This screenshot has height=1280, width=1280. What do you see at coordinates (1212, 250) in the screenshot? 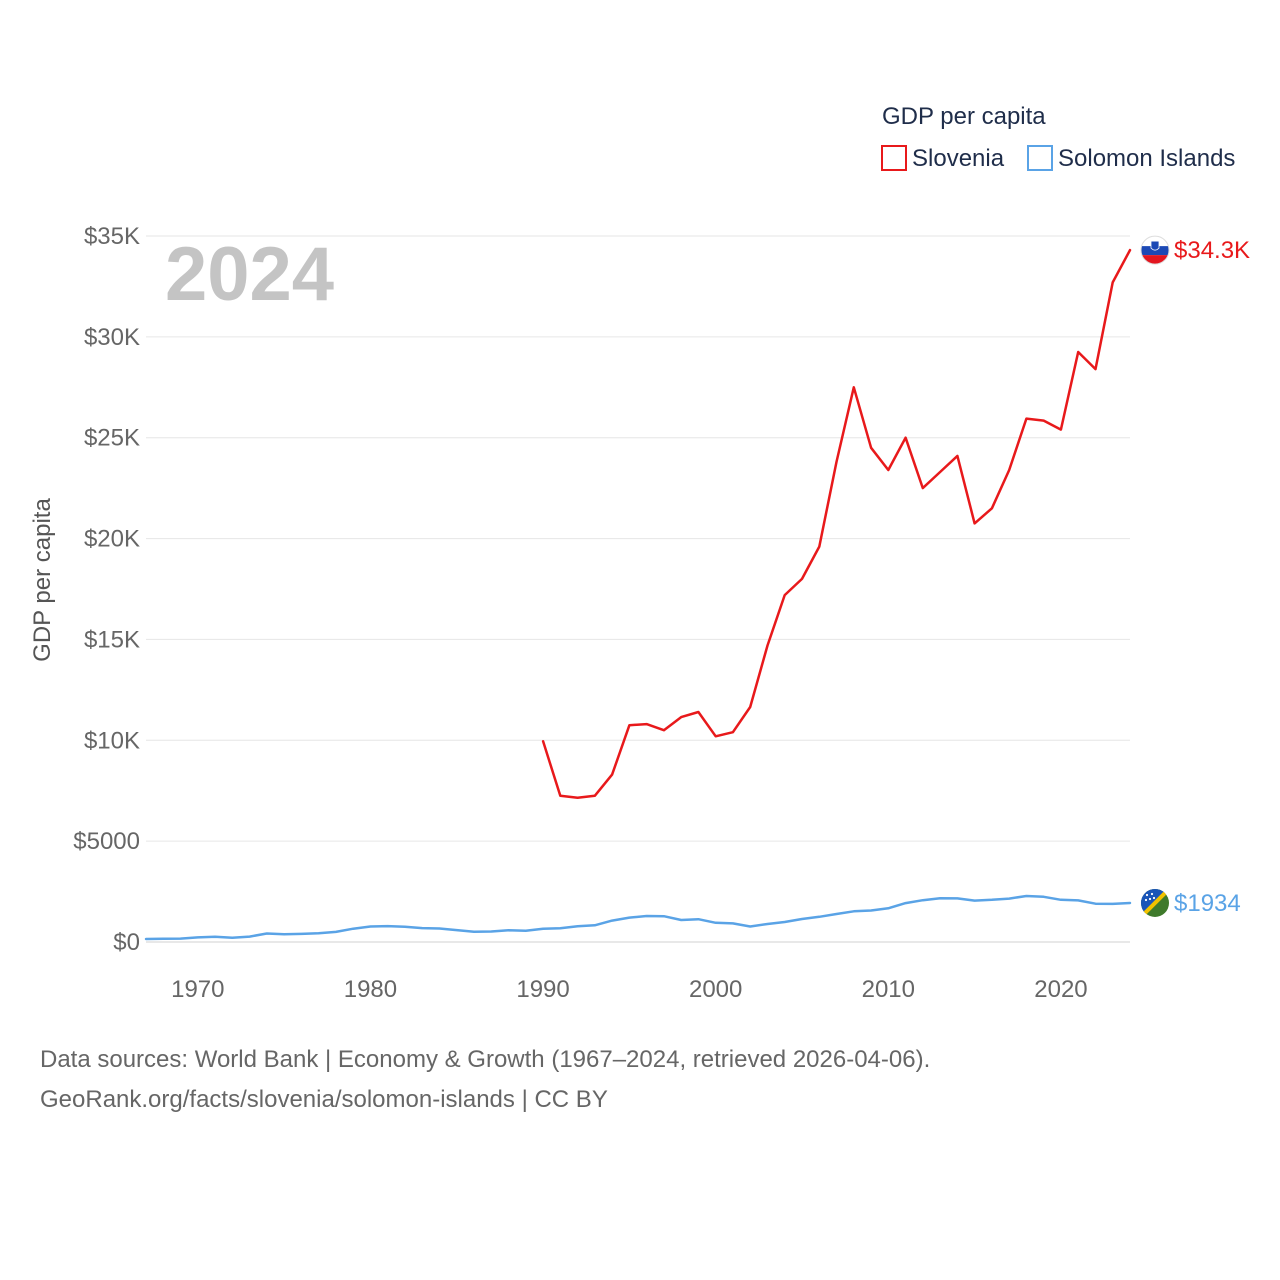
I see `end-label-slovenia: $34.3K` at bounding box center [1212, 250].